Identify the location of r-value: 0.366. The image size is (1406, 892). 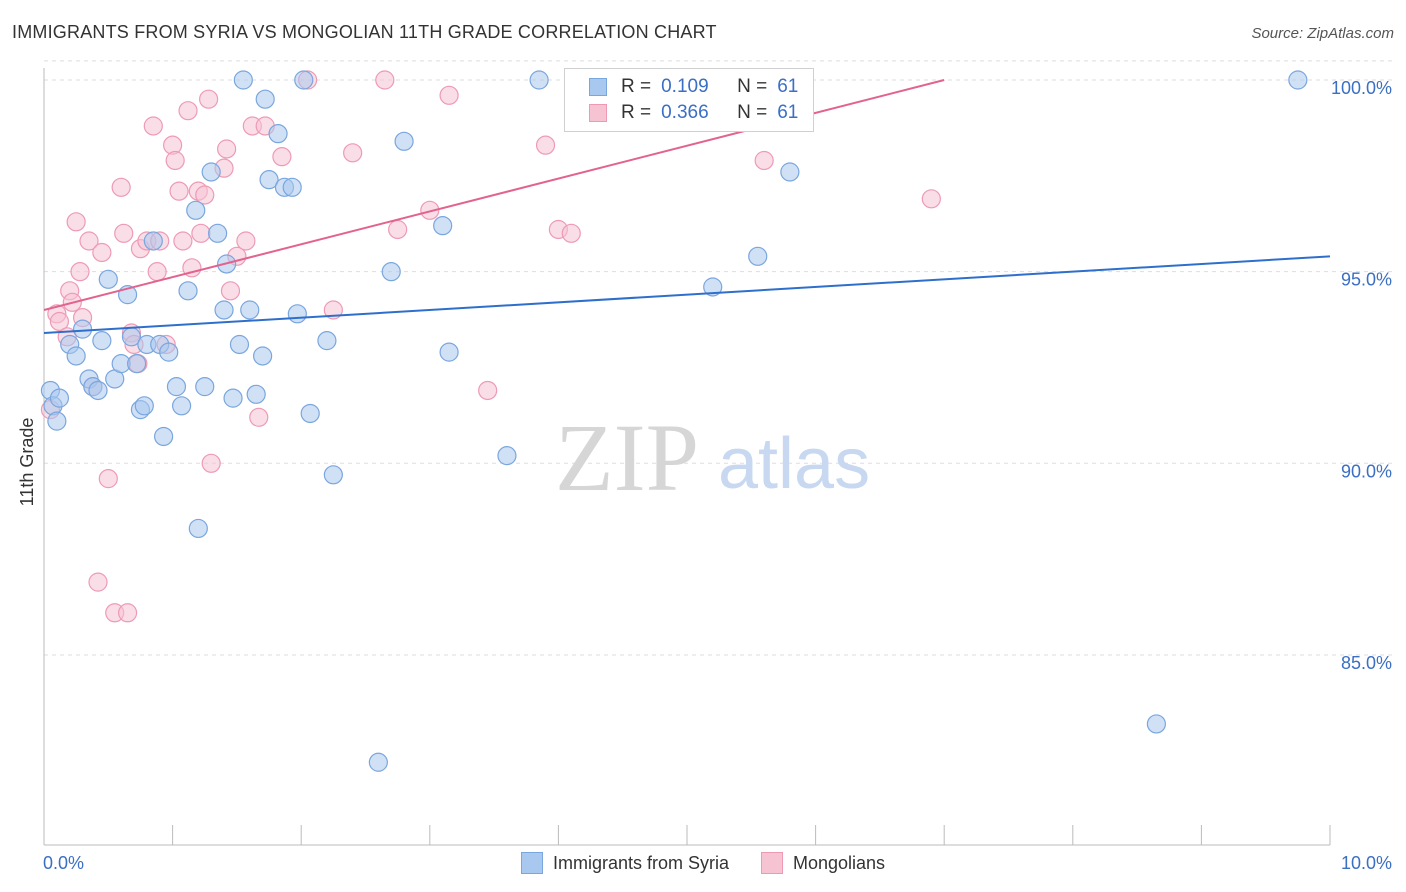
(685, 112).